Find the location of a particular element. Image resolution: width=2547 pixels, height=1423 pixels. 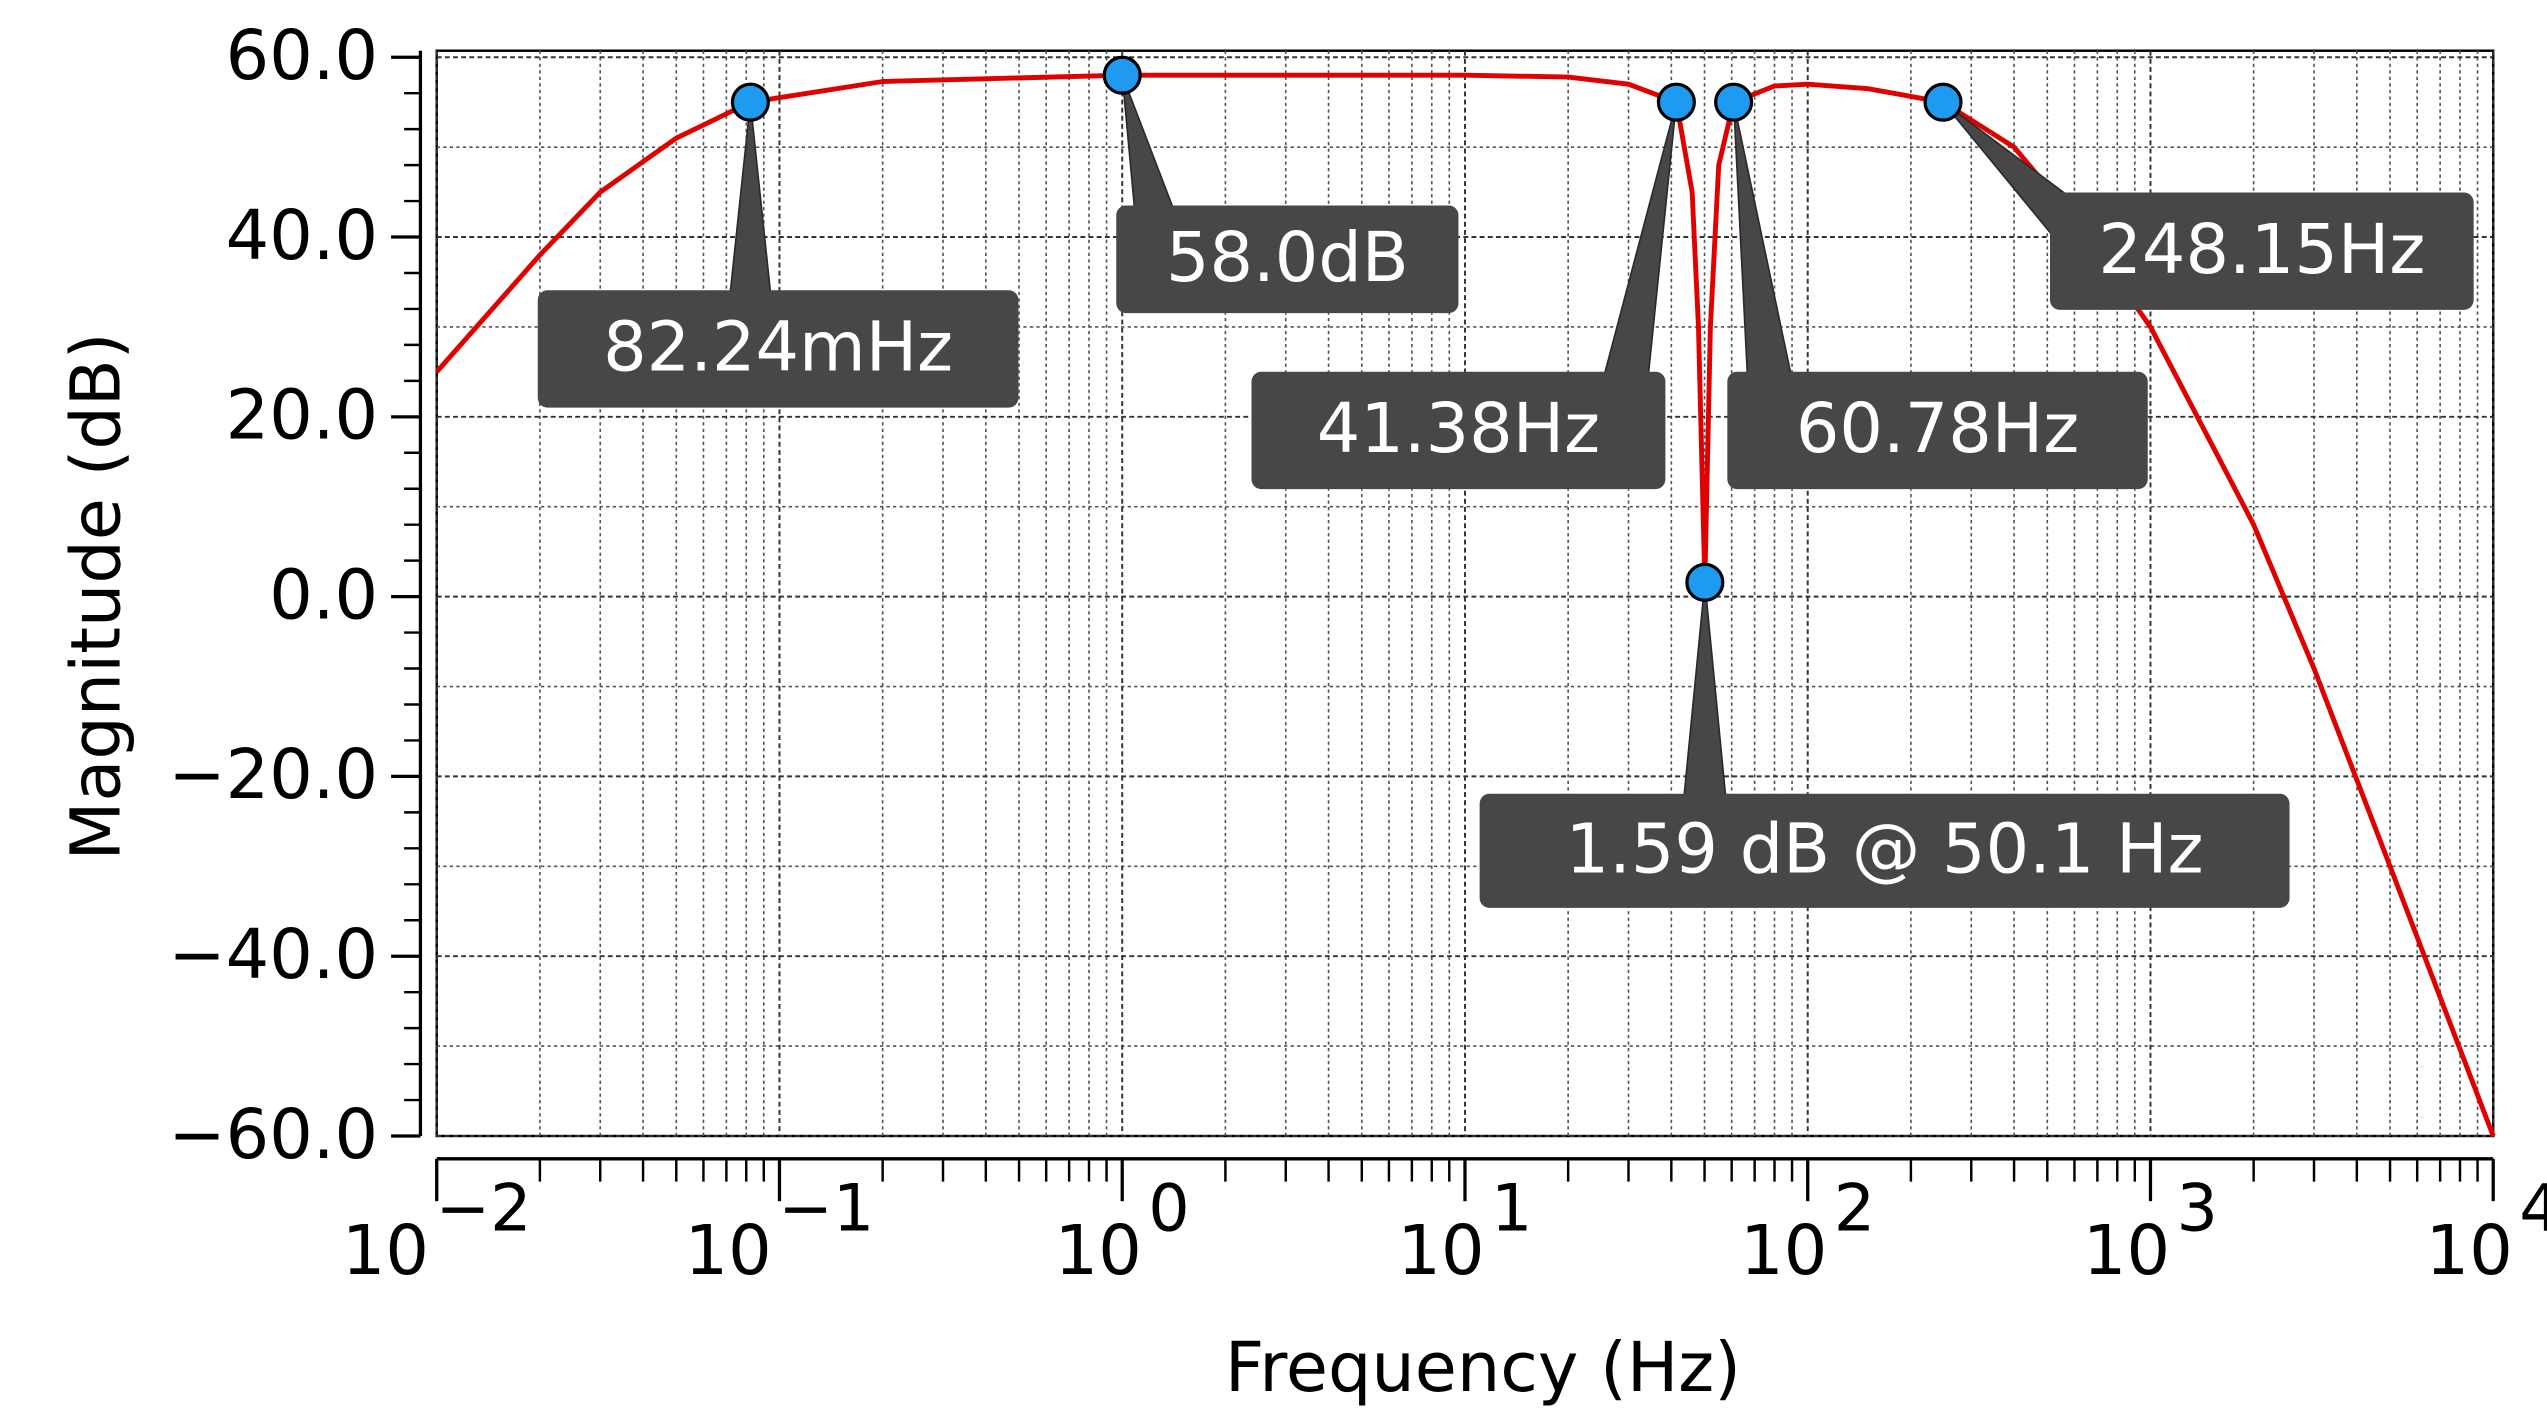

callout-label: 60.78Hz is located at coordinates (1937, 429).